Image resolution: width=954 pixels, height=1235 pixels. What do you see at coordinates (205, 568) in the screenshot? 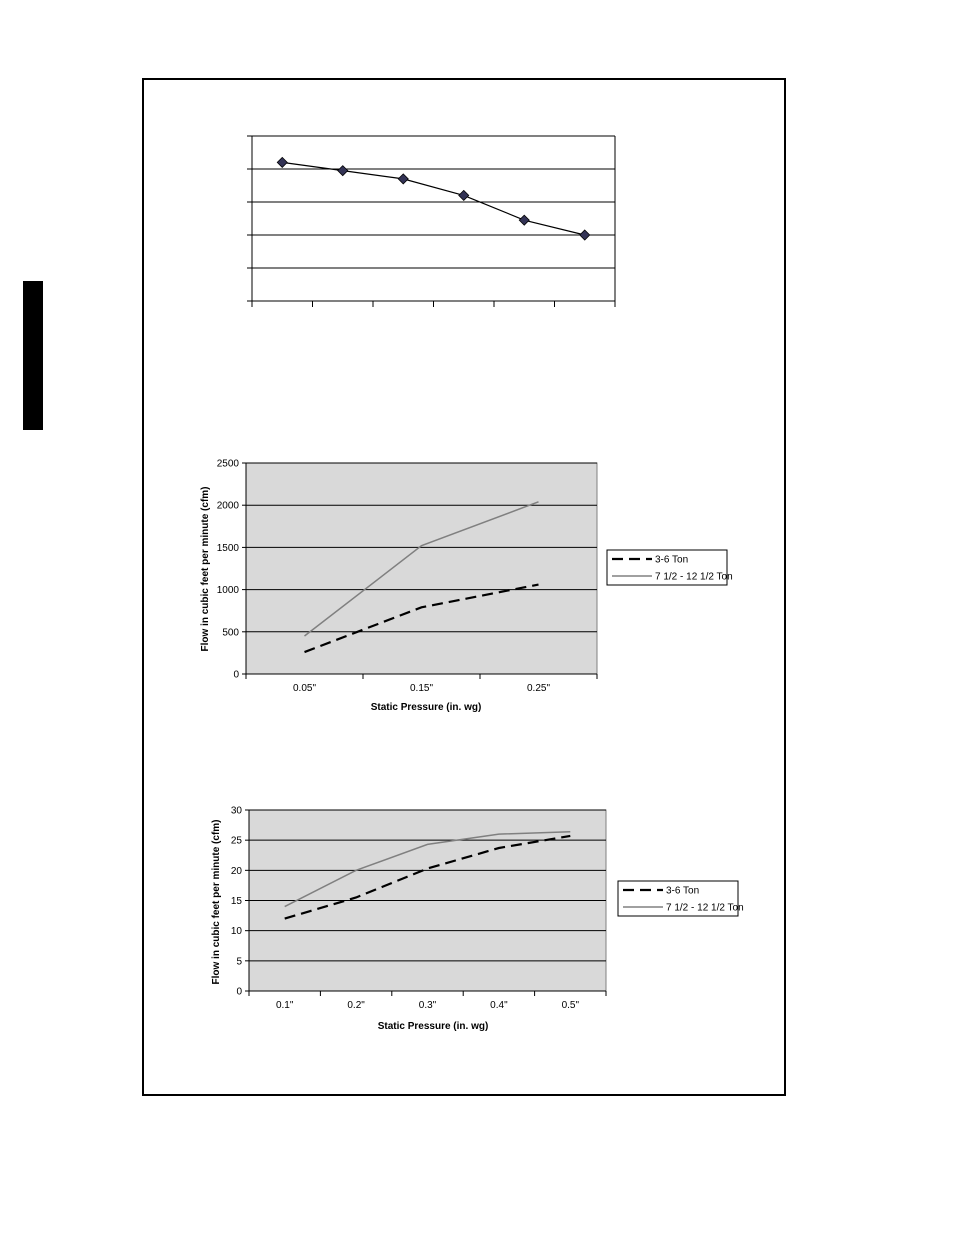
I see `chart-2-ylabel: Flow in cubic feet per minute (cfm)` at bounding box center [205, 568].